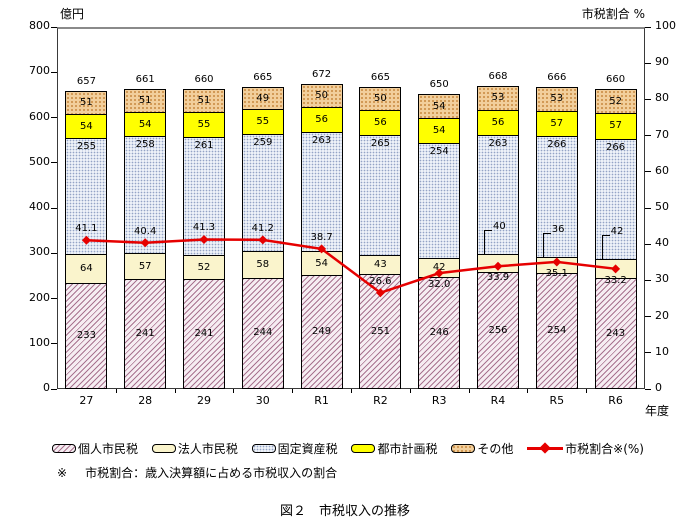  I want to click on segment-value-label: 254, so click(439, 151).